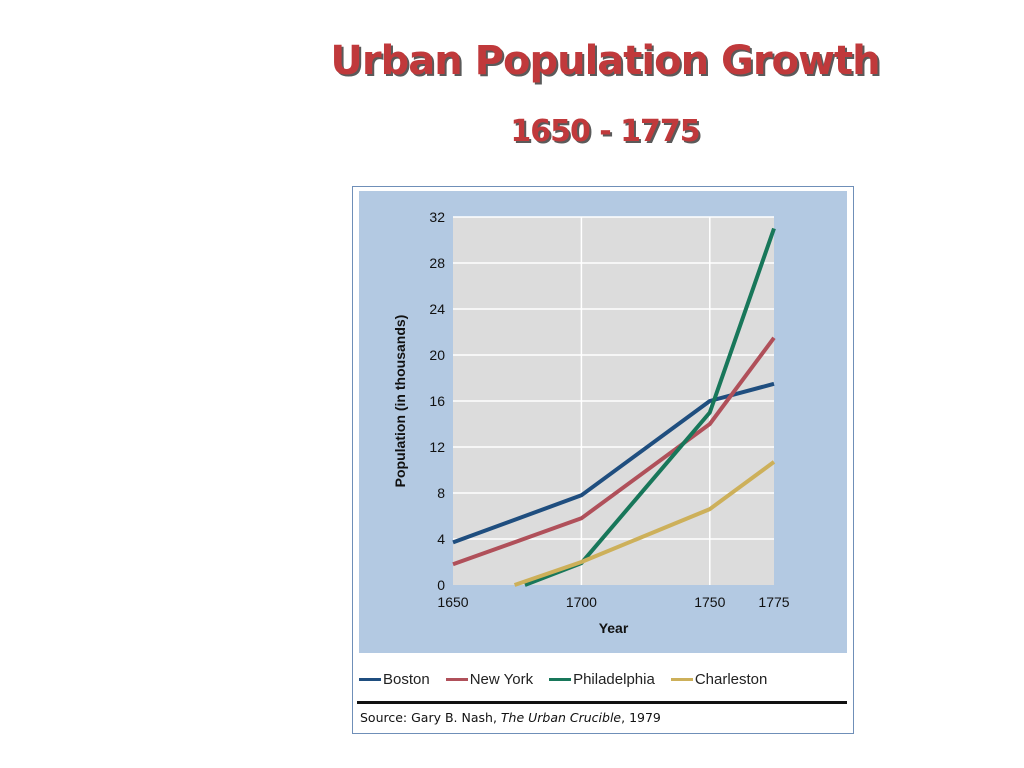 This screenshot has height=768, width=1024. What do you see at coordinates (644, 523) in the screenshot?
I see `series-line-charleston` at bounding box center [644, 523].